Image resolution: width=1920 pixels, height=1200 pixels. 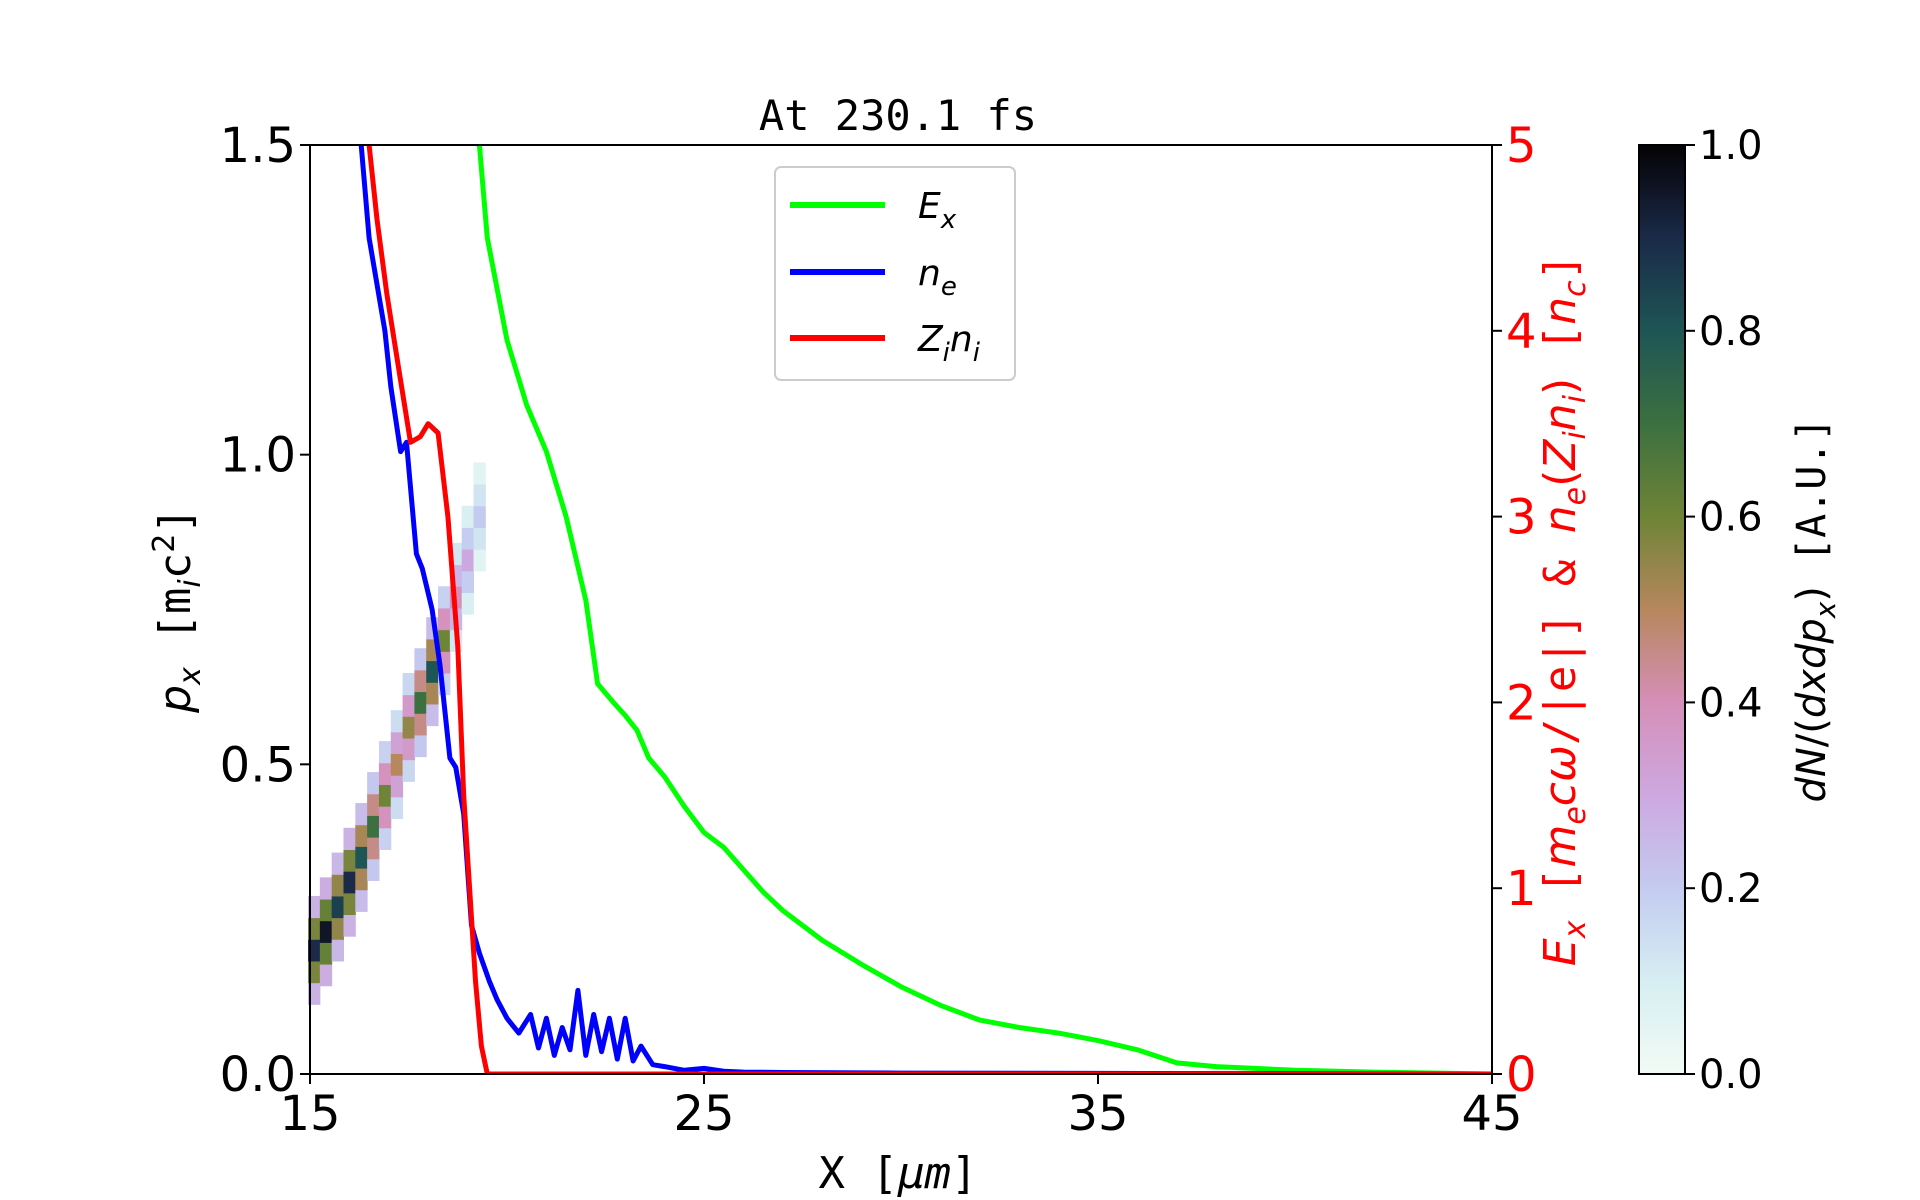 What do you see at coordinates (265, 610) in the screenshot?
I see `left-axis-ticks: 0.0 0.5 1.0 1.5` at bounding box center [265, 610].